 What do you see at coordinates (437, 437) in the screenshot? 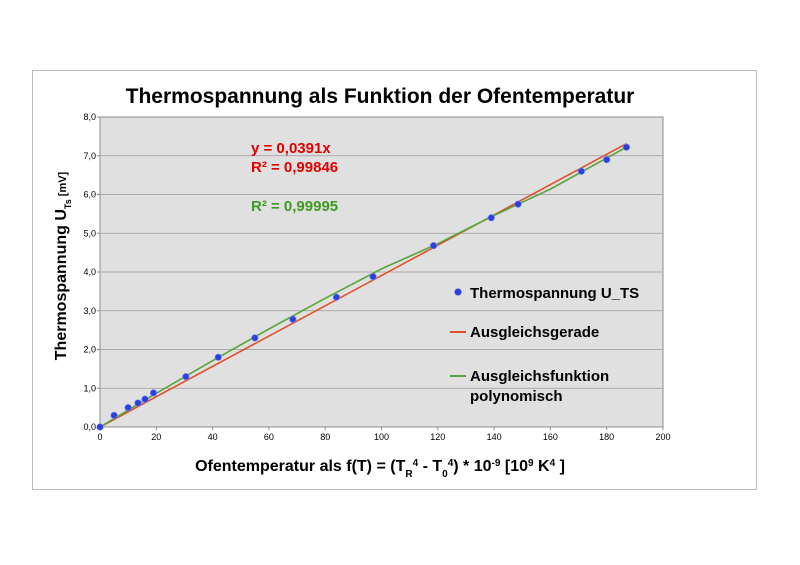
I see `x-tick-label: 120` at bounding box center [437, 437].